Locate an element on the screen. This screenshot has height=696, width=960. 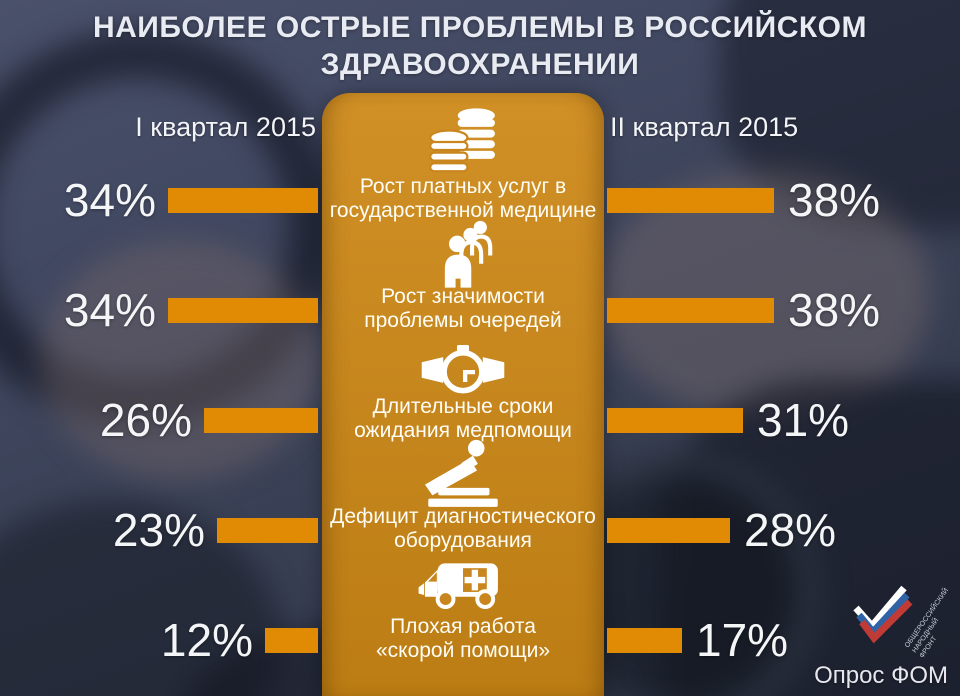
value-label: 26% is located at coordinates (145, 420).